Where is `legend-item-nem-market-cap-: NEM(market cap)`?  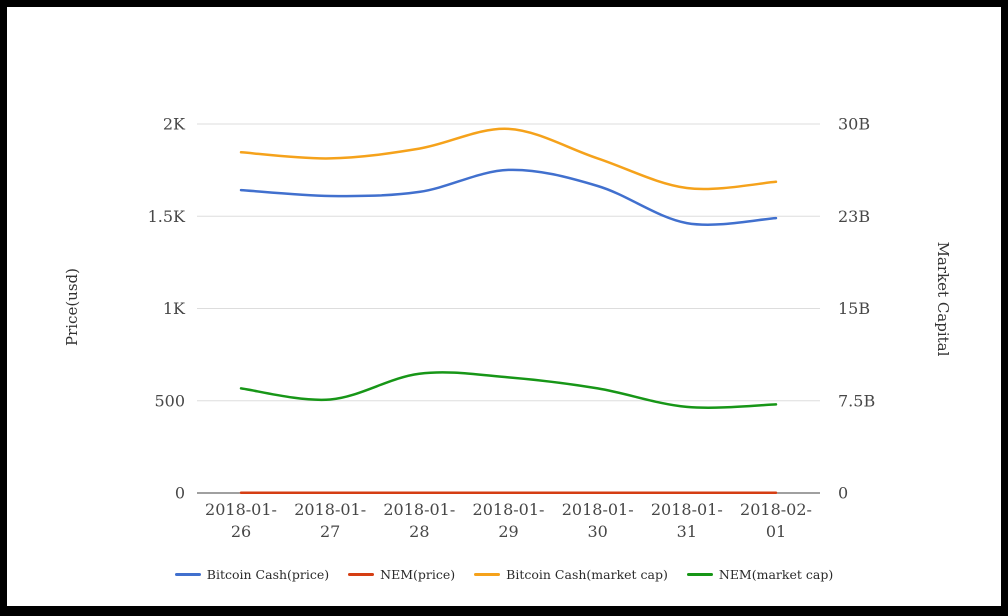
legend-item-nem-market-cap-: NEM(market cap) is located at coordinates (760, 574).